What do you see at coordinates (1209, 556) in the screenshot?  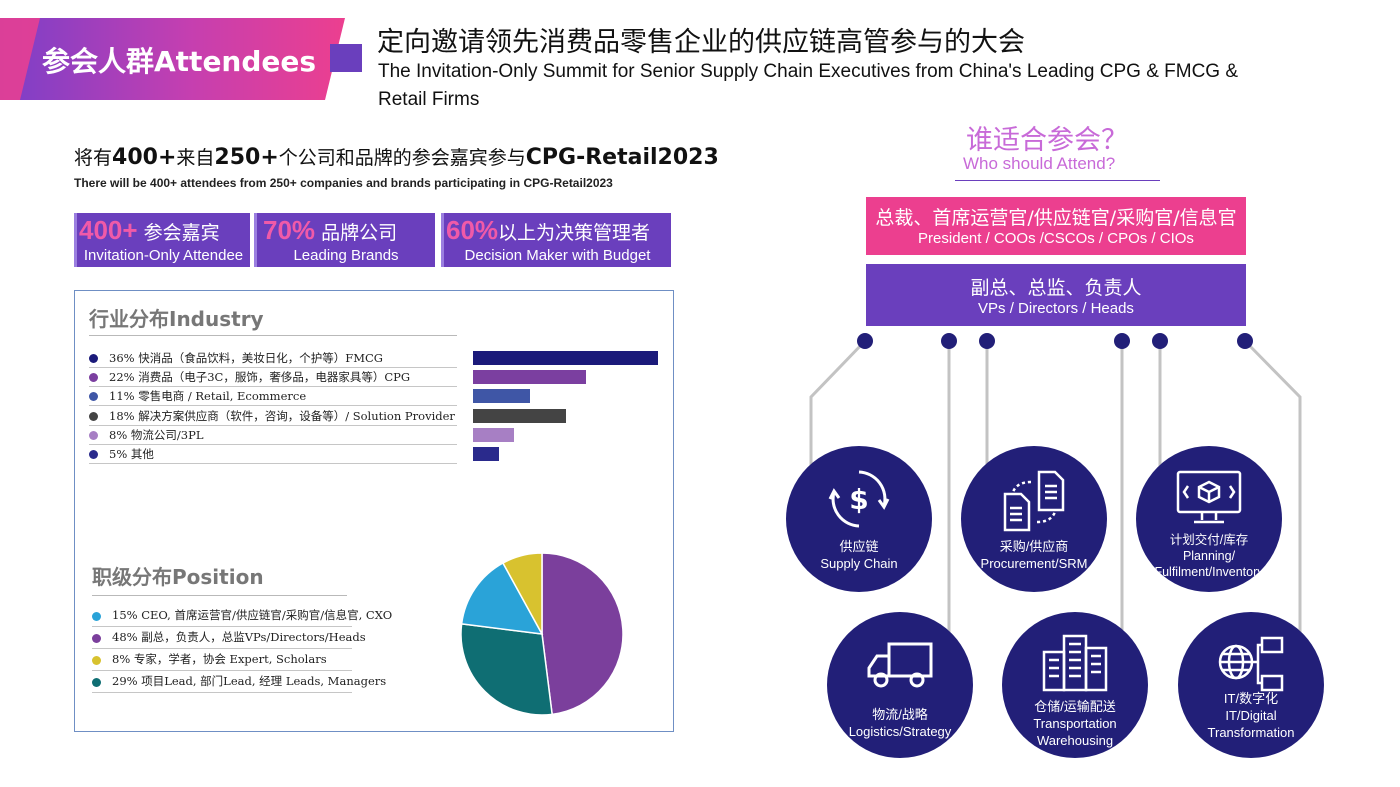 I see `function-label: 计划交付/库存 Planning/Fulfilment/Inventory` at bounding box center [1209, 556].